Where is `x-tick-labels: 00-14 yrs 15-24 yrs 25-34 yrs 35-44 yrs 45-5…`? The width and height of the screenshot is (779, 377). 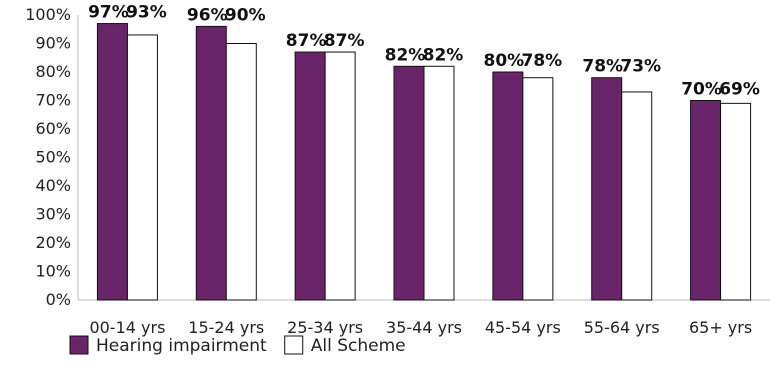
x-tick-labels: 00-14 yrs 15-24 yrs 25-34 yrs 35-44 yrs 45-5… is located at coordinates (420, 327).